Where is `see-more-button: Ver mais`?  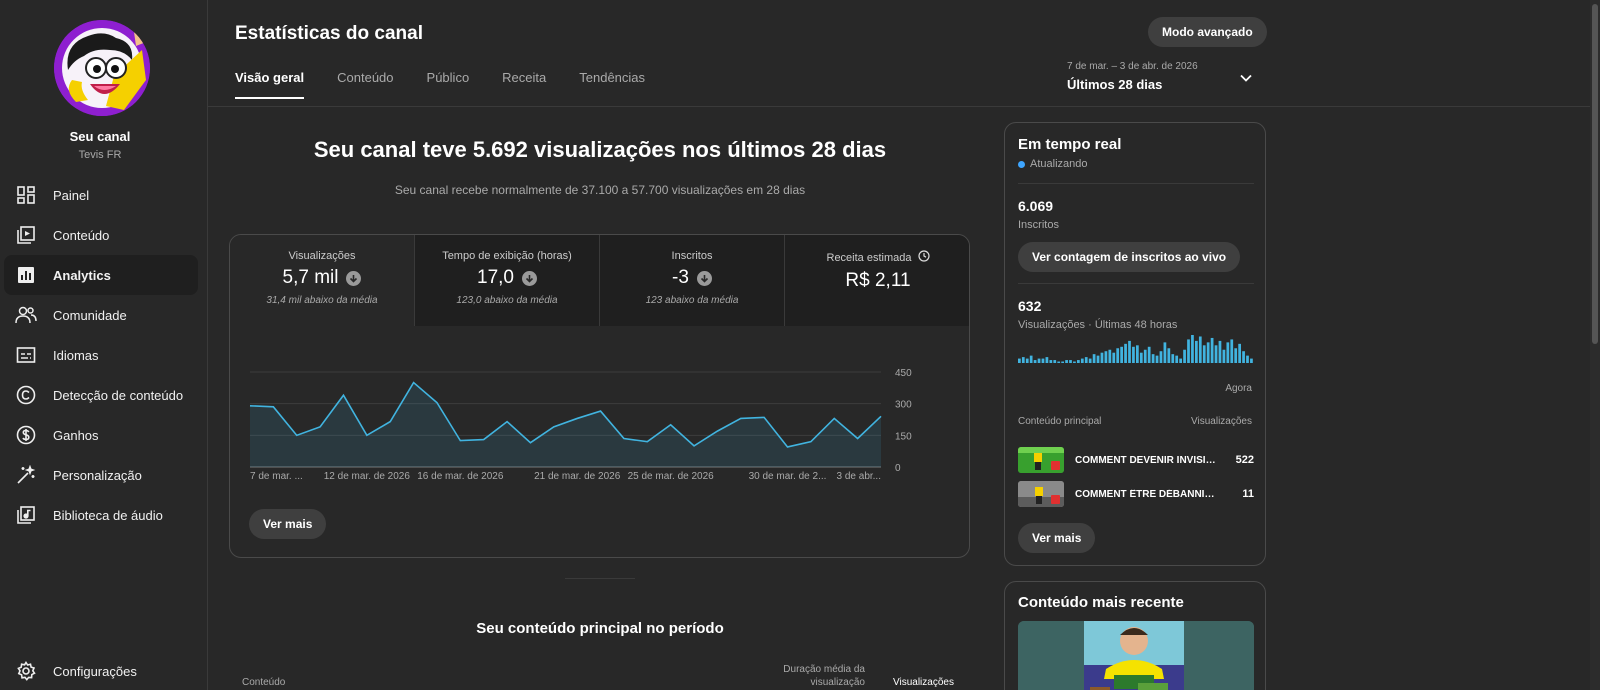
see-more-button: Ver mais is located at coordinates (288, 524).